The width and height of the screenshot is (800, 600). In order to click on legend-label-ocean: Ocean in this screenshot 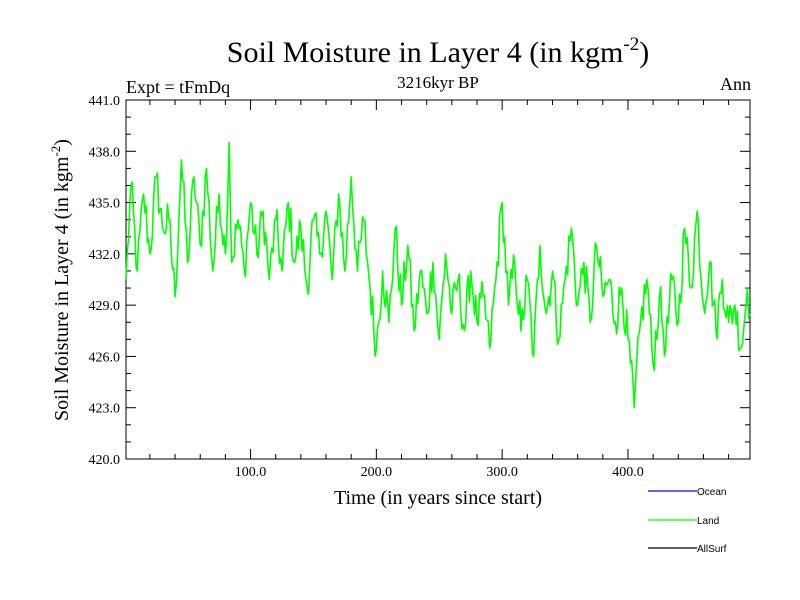, I will do `click(711, 492)`.